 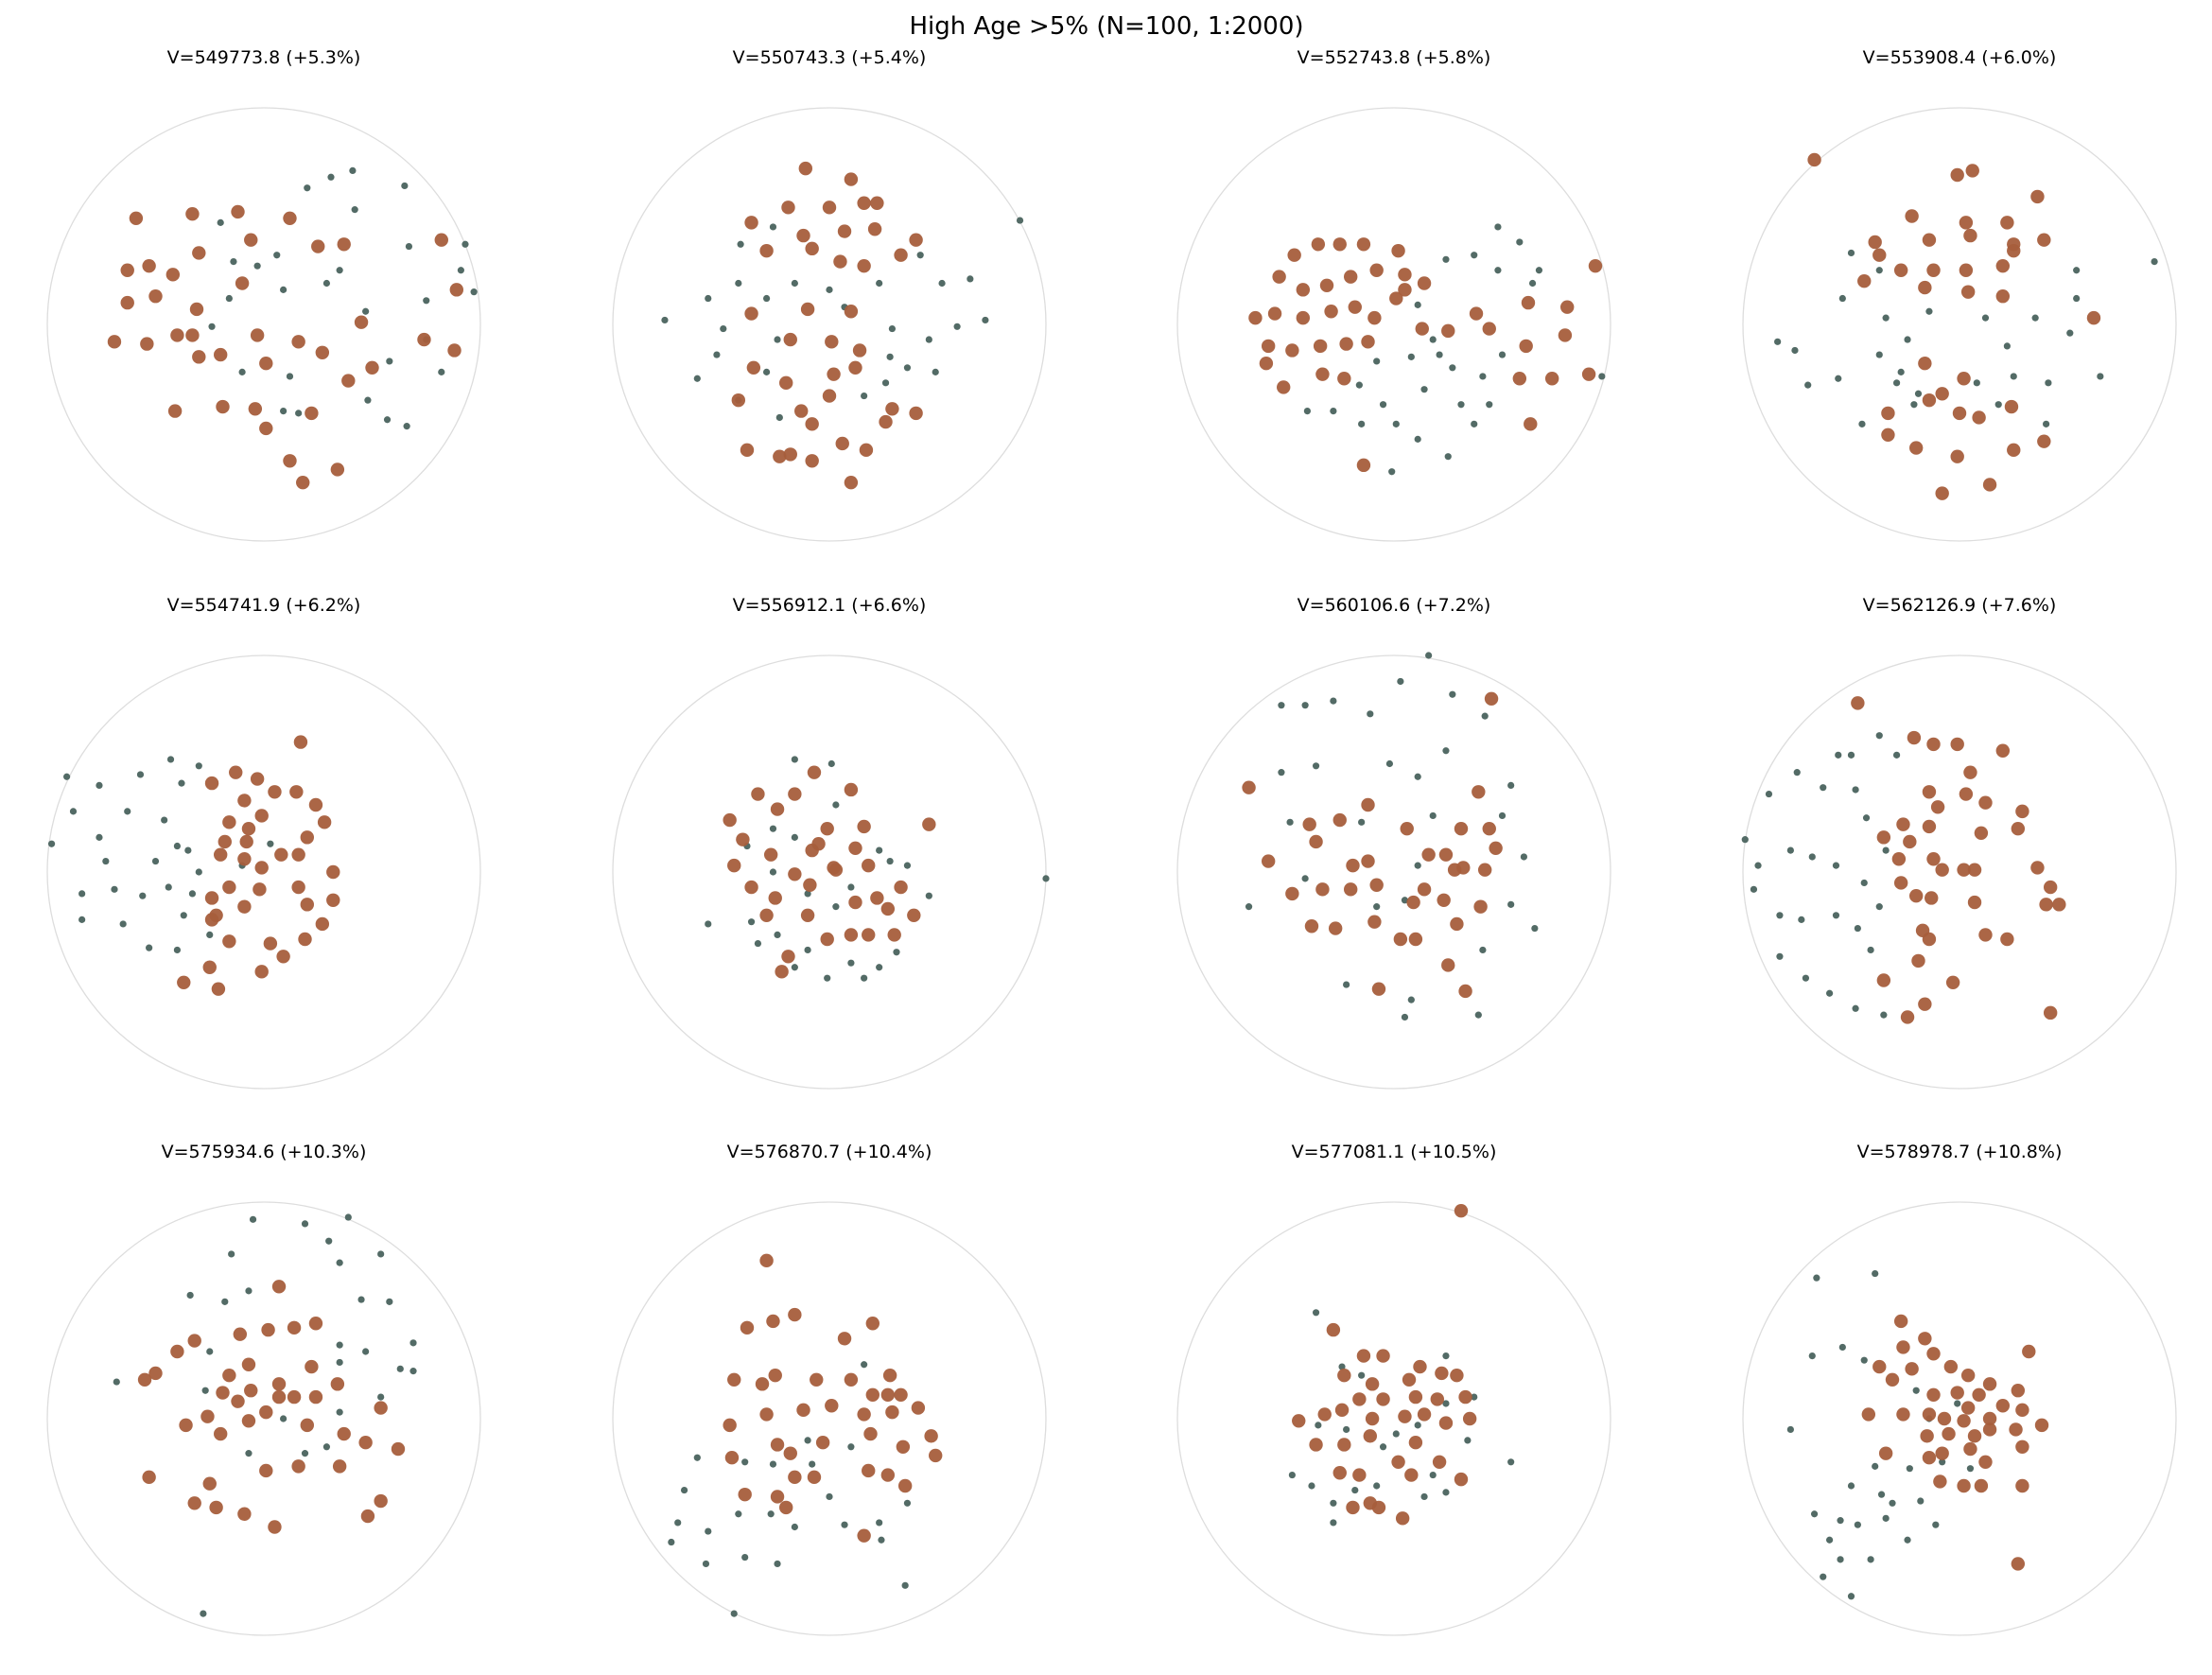 I want to click on scatter-panel: V=556912.1 (+6.6%), so click(x=831, y=842).